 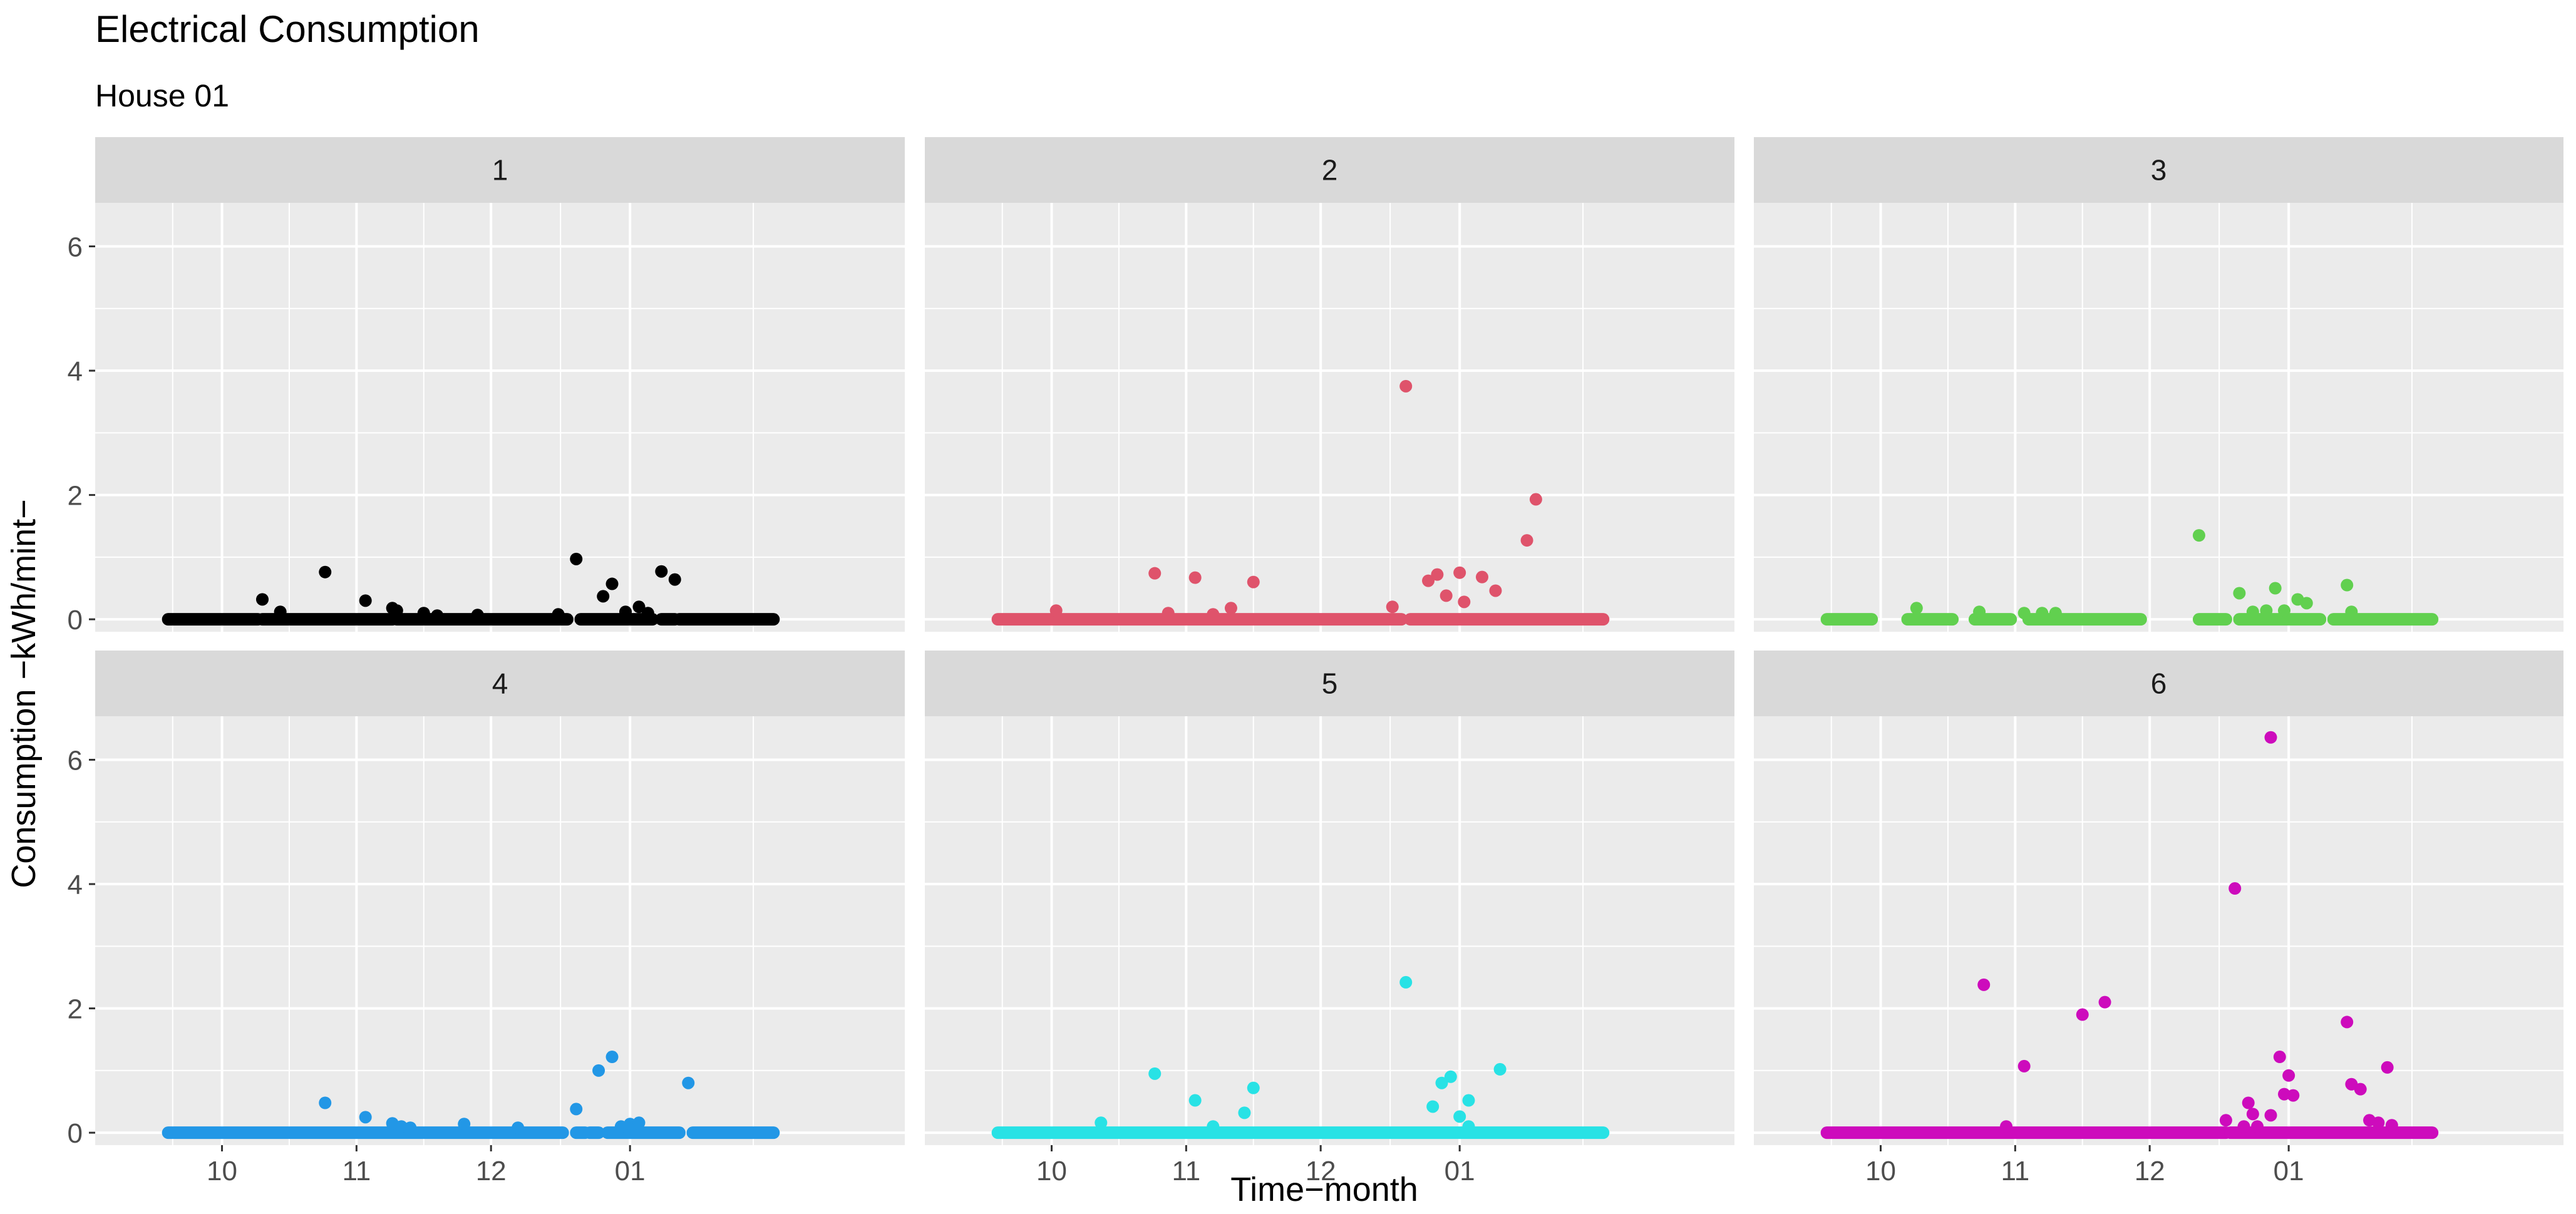 I want to click on panel-strip-label: 5, so click(x=1330, y=683).